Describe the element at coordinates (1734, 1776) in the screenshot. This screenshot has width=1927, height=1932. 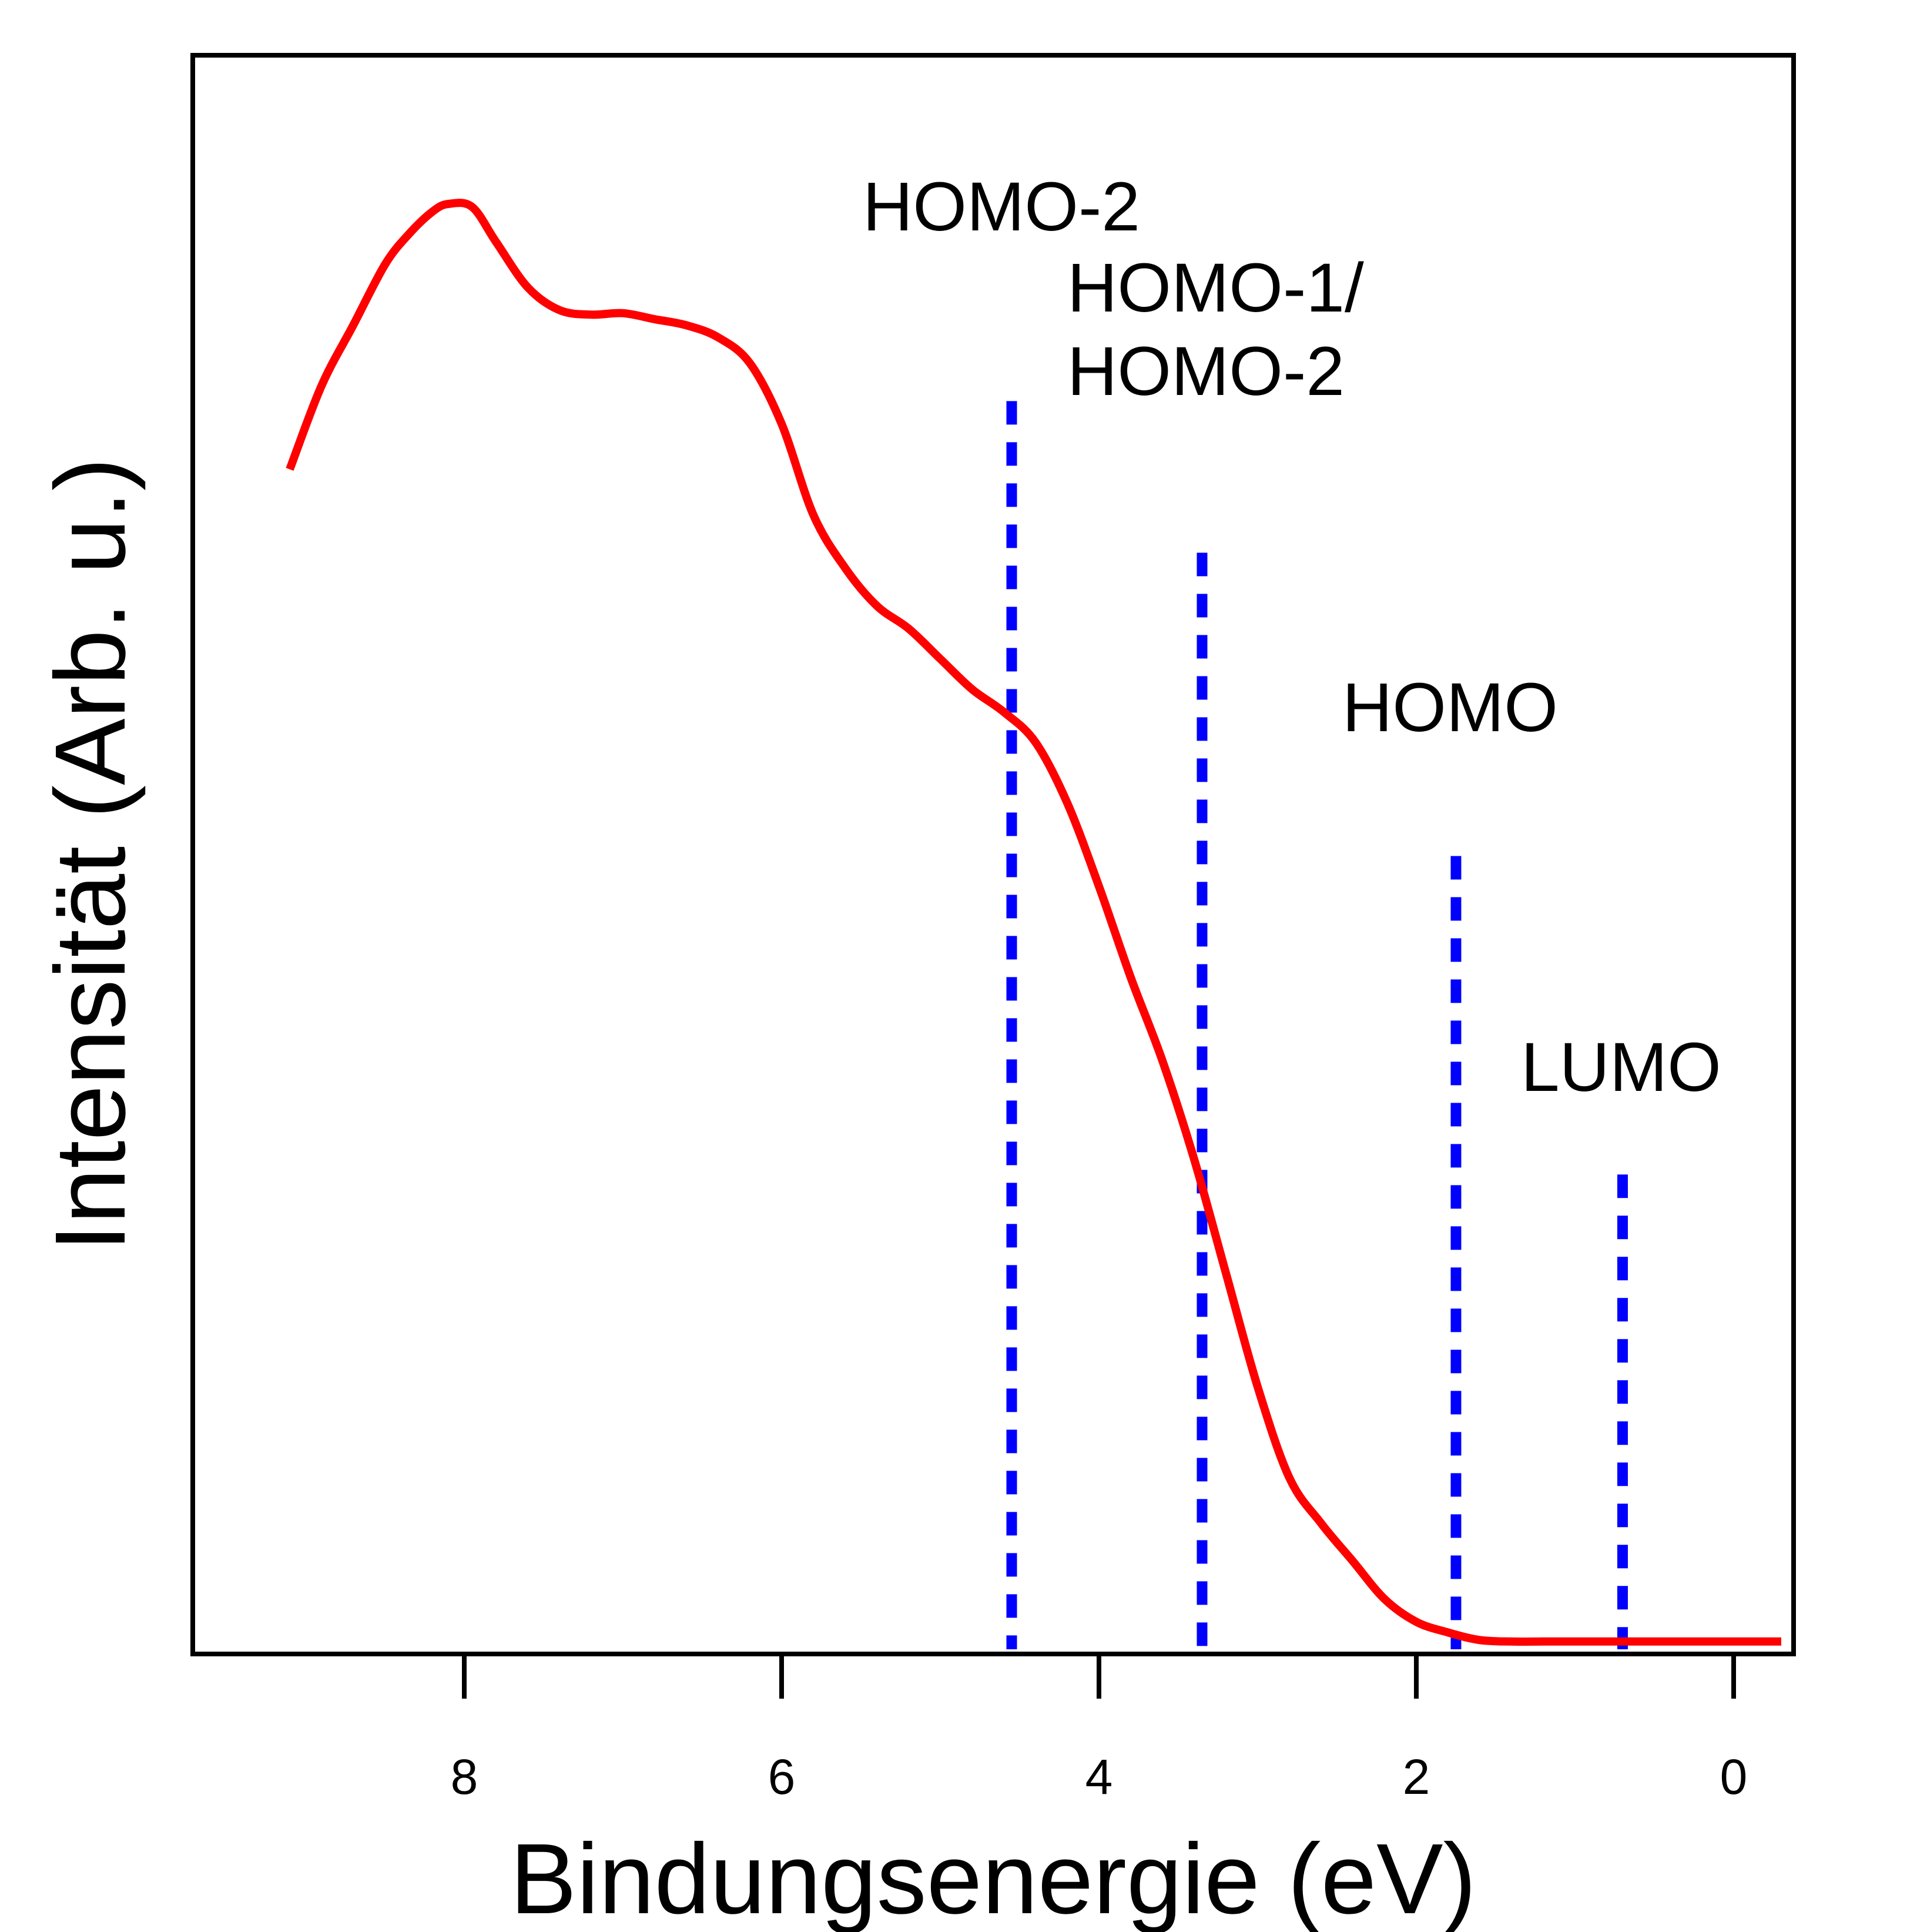
I see `x-tick-label-0: 0` at that location.